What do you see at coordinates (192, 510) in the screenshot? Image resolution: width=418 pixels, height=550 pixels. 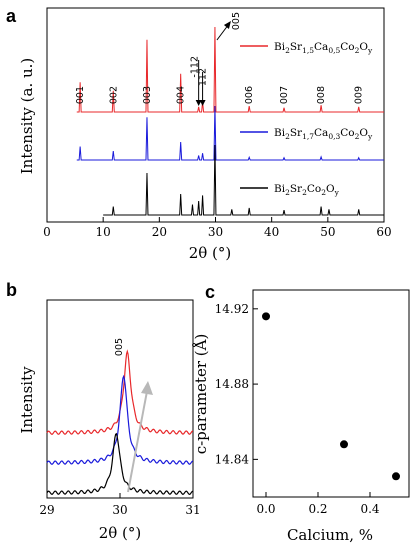 I see `panel-b-x-tick-label: 31` at bounding box center [192, 510].